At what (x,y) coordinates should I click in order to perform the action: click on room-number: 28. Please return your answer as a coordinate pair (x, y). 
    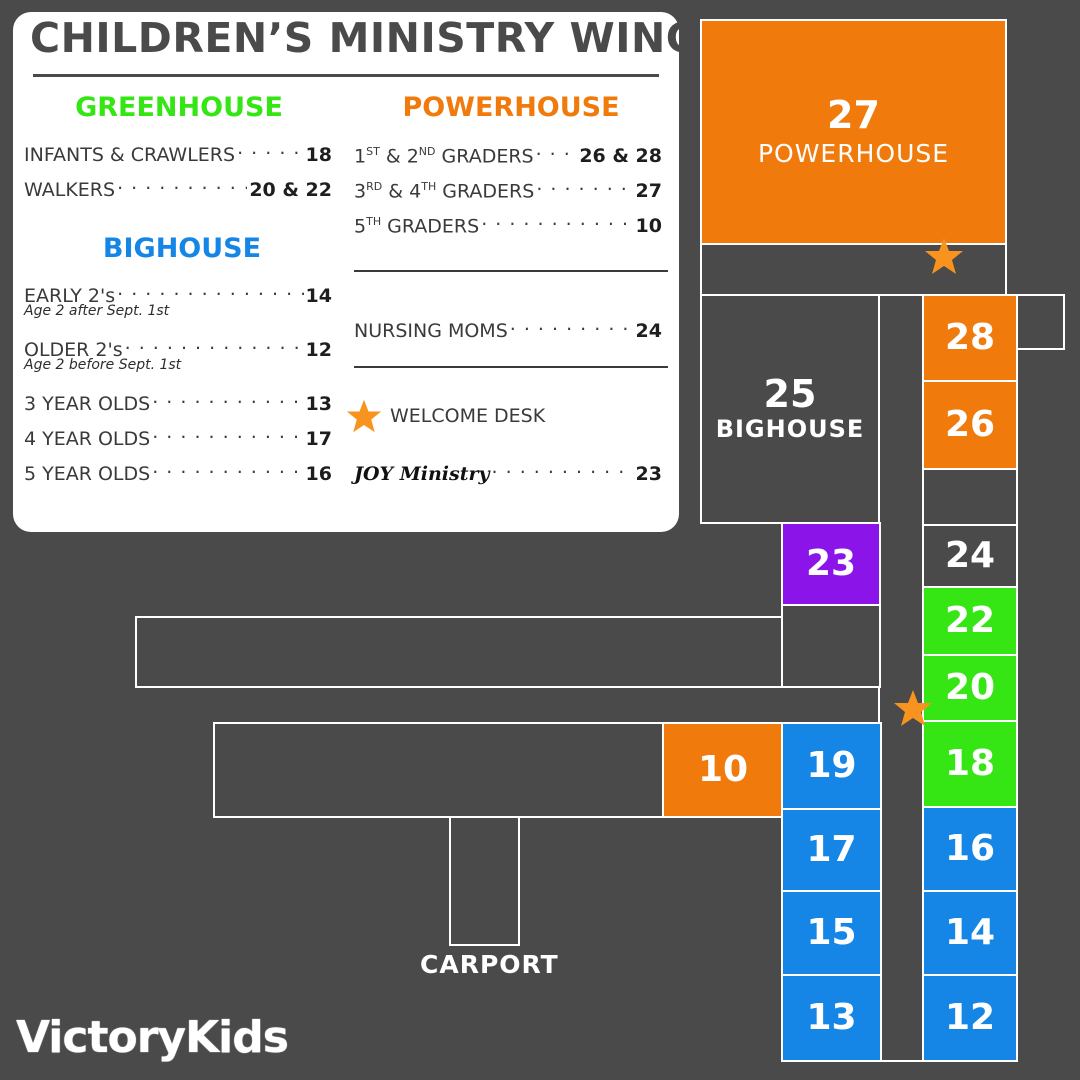
    Looking at the image, I should click on (970, 337).